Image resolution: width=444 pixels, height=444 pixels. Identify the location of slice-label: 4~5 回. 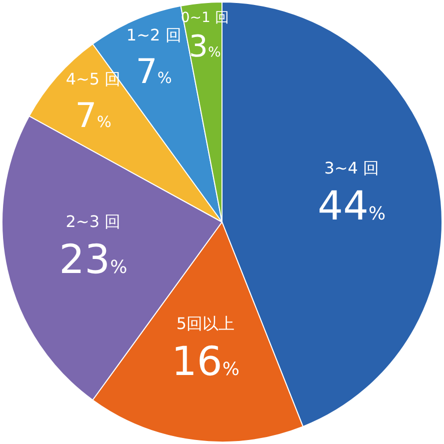
(93, 79).